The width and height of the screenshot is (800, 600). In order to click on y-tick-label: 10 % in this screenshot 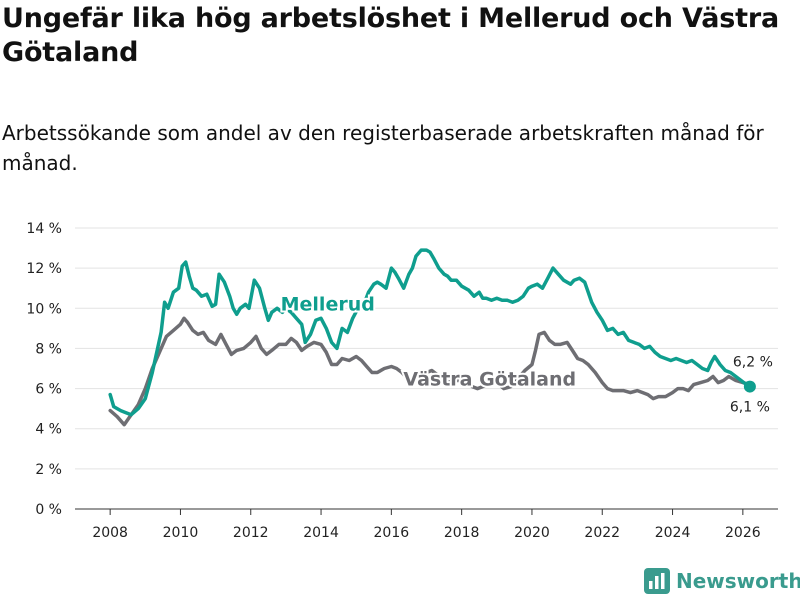, I will do `click(44, 309)`.